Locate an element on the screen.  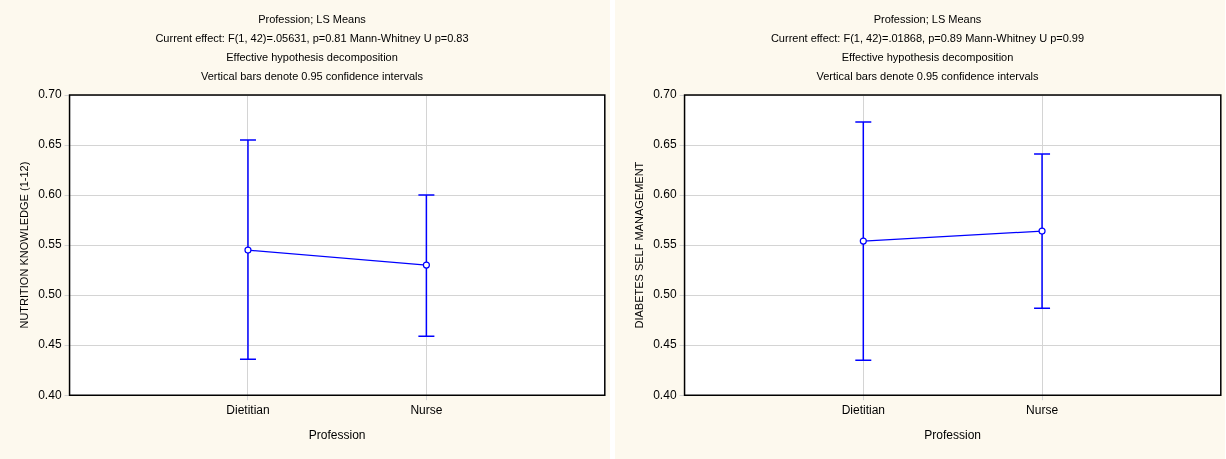
chart-subtitle: Current effect: F(1, 42)=.01868, p=0.89 Mann-Whitney U p=0.99 is located at coordinates (927, 37).